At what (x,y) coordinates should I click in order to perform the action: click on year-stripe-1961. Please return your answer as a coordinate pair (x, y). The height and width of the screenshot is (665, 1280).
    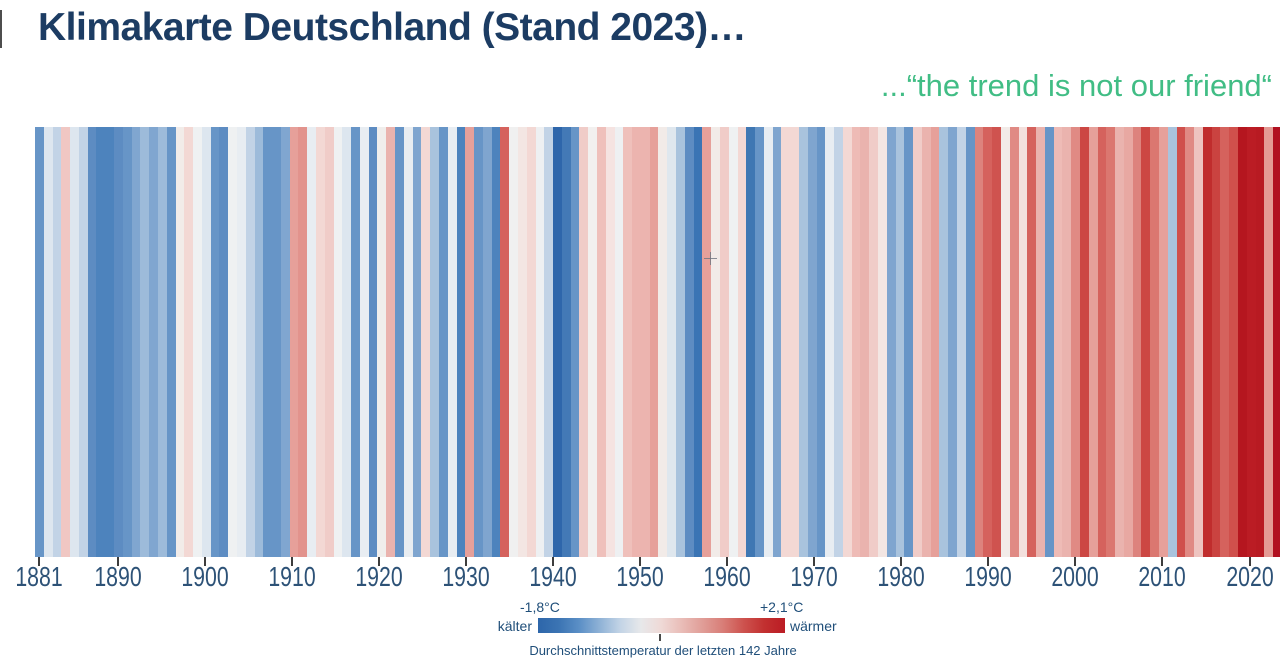
    Looking at the image, I should click on (742, 342).